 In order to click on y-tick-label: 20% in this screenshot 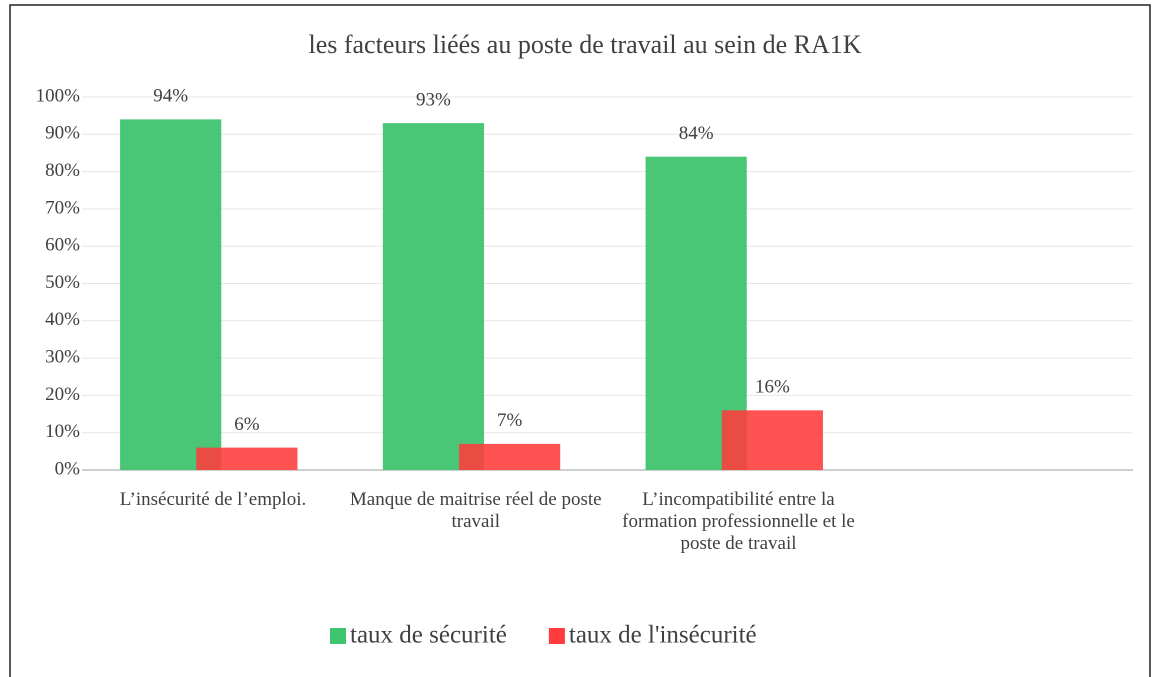, I will do `click(62, 394)`.